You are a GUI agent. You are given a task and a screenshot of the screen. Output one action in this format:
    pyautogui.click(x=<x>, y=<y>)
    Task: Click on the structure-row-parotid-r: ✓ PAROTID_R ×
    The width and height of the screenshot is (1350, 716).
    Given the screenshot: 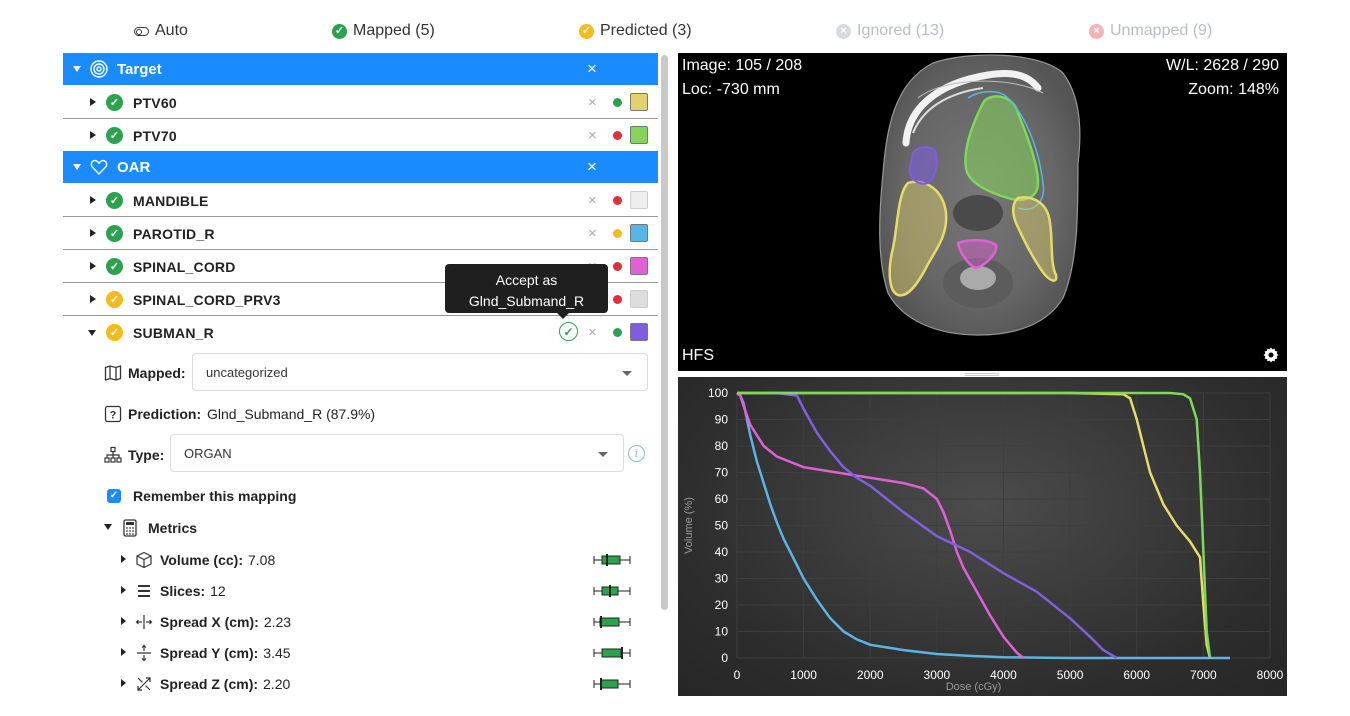 What is the action you would take?
    pyautogui.click(x=360, y=233)
    